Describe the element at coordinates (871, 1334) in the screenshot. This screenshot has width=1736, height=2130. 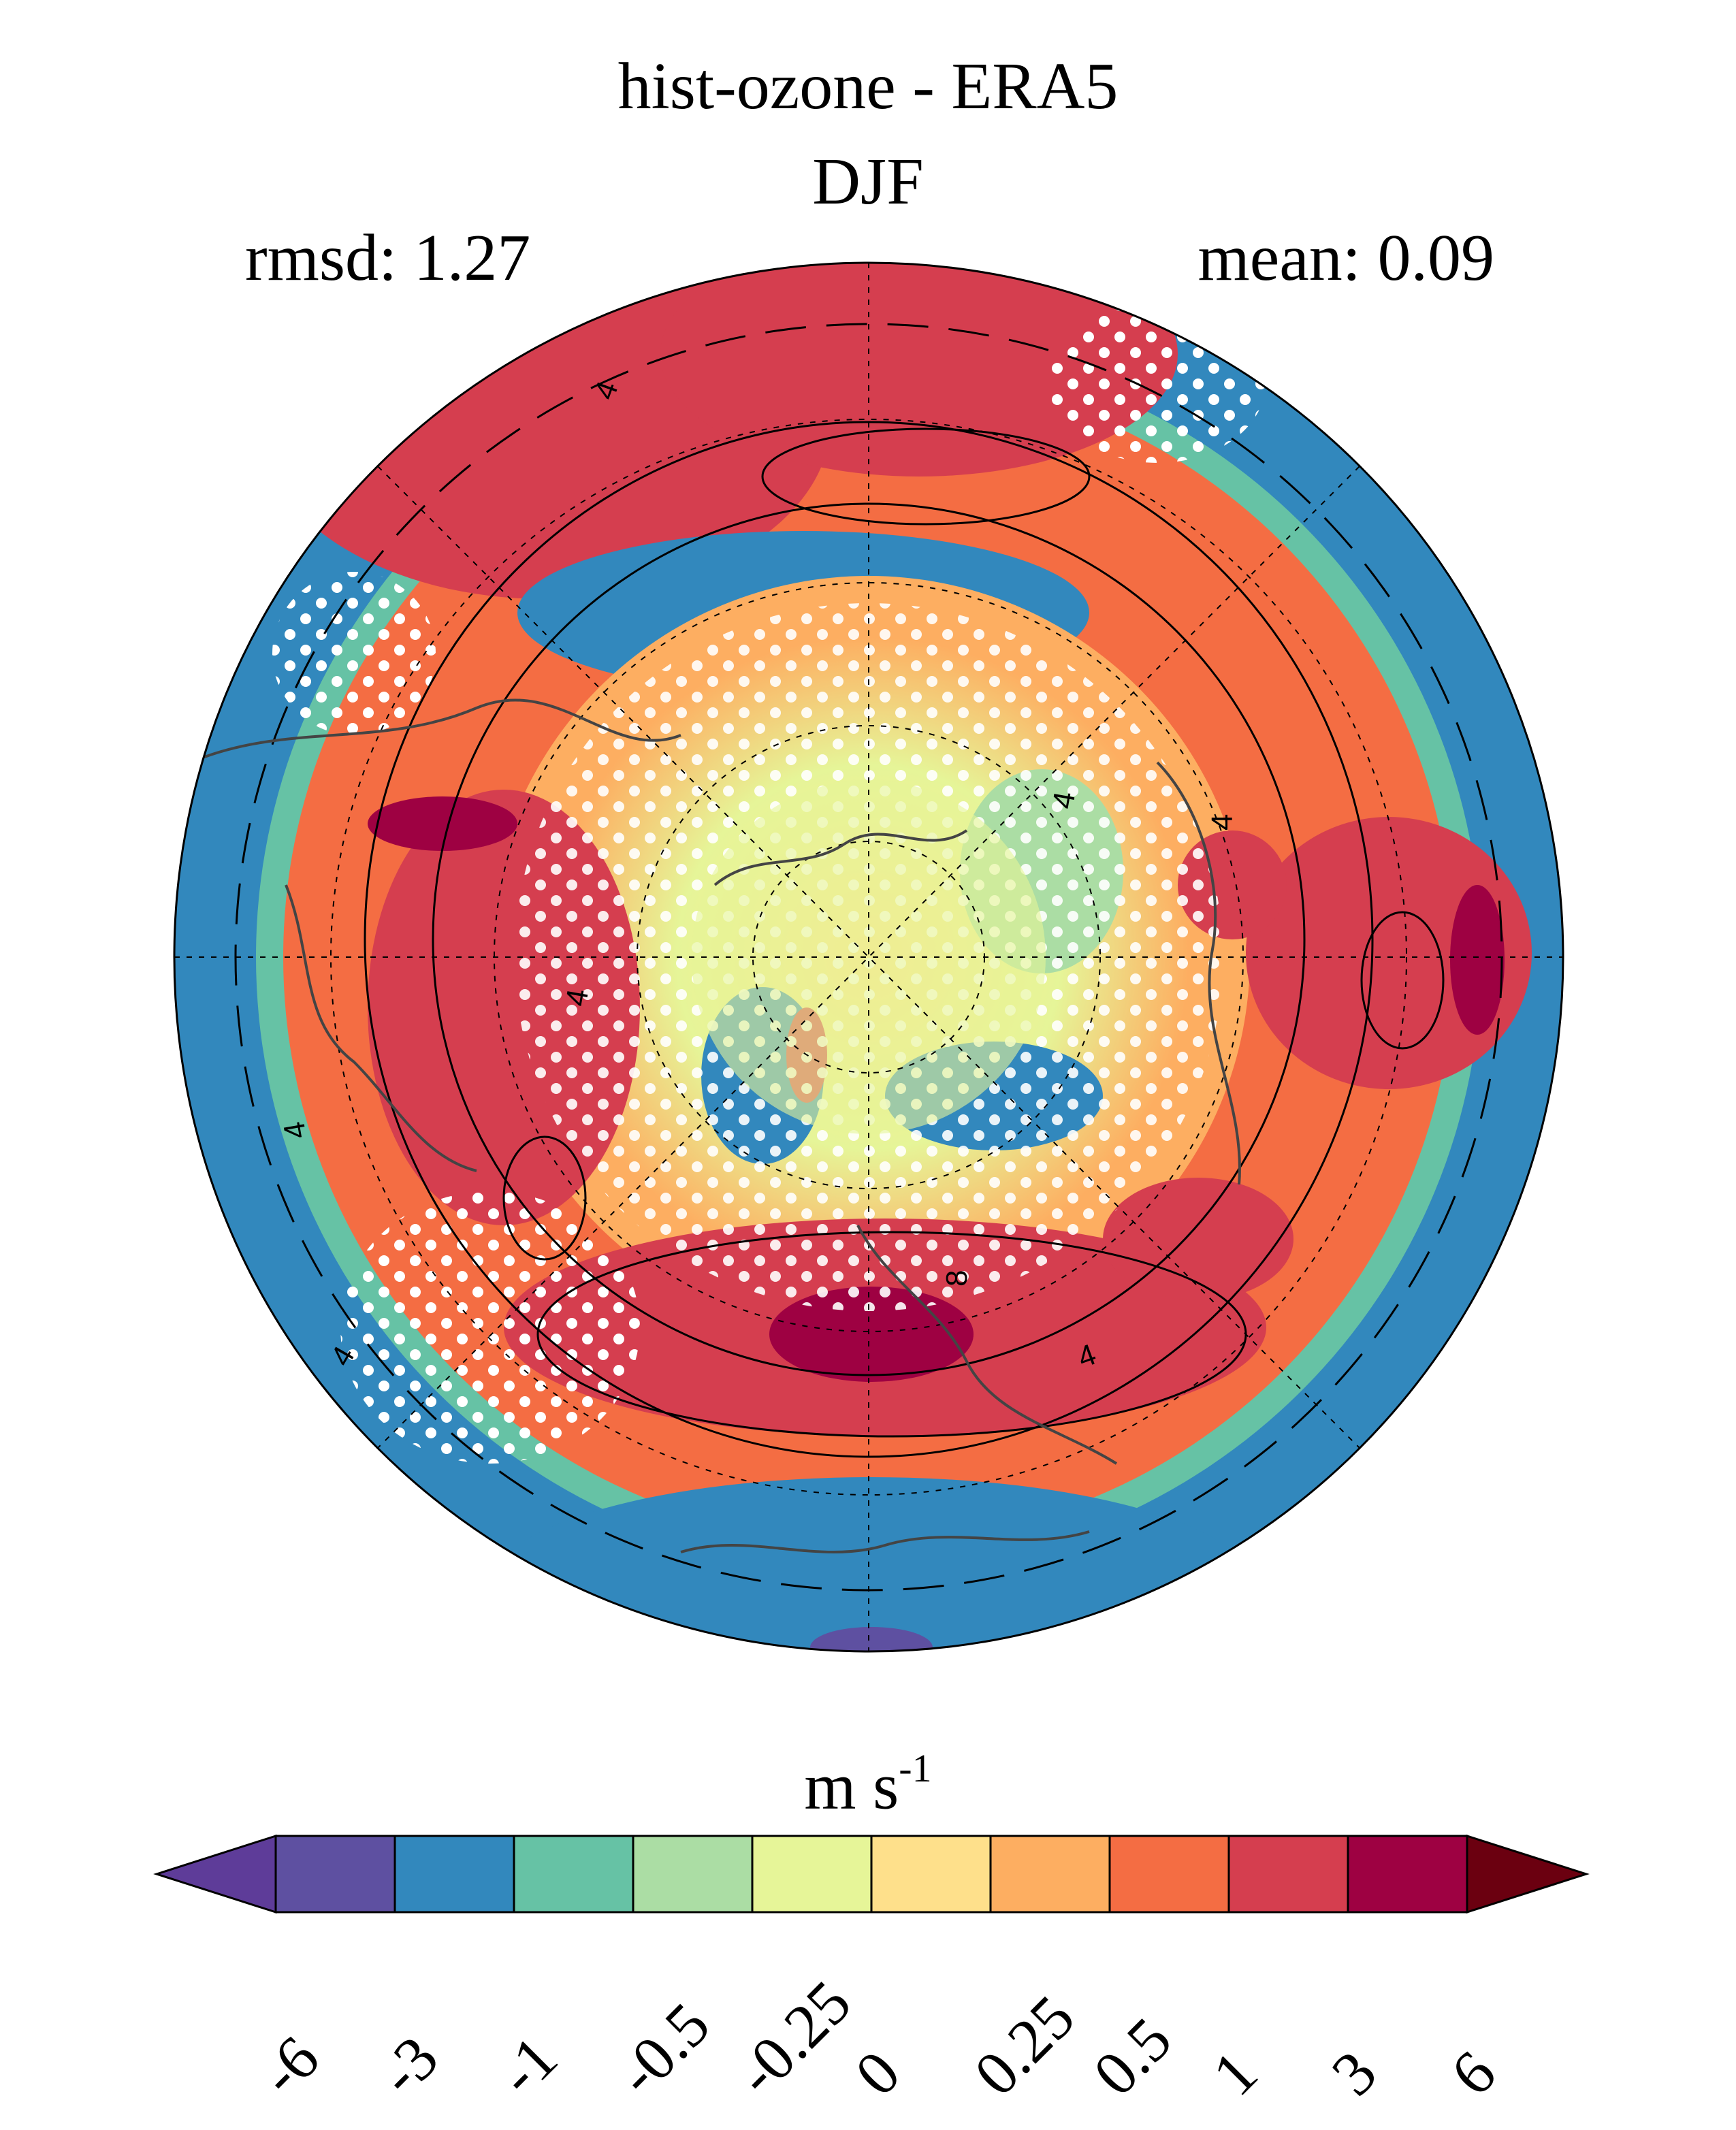
I see `field-darkred-south` at that location.